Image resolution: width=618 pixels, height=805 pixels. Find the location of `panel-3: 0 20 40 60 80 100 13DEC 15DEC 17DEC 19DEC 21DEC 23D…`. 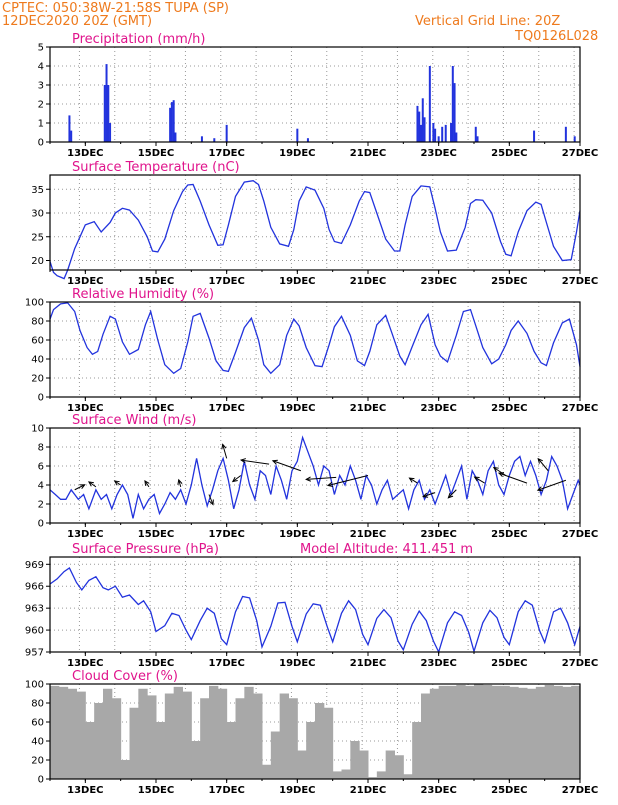

panel-3: 0 20 40 60 80 100 13DEC 15DEC 17DEC 19DEC 21DEC 23D… is located at coordinates (311, 350).